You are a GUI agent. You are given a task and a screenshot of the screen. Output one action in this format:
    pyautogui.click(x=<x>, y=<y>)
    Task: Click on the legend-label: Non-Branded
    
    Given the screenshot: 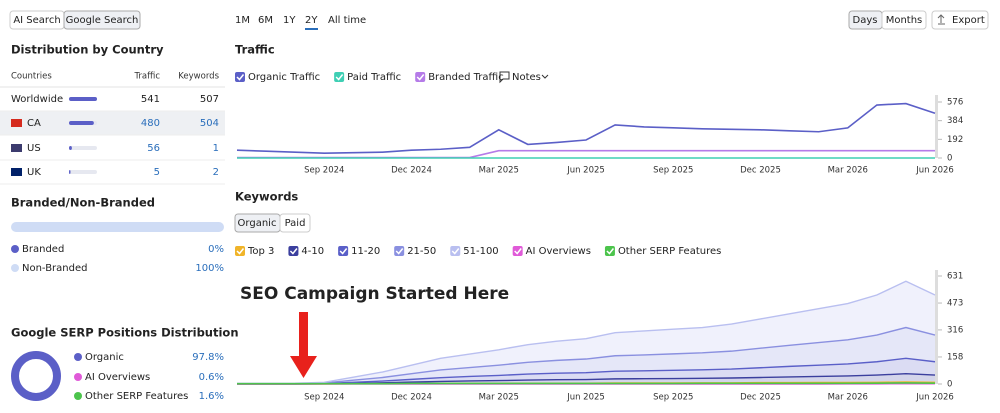 What is the action you would take?
    pyautogui.click(x=54, y=268)
    